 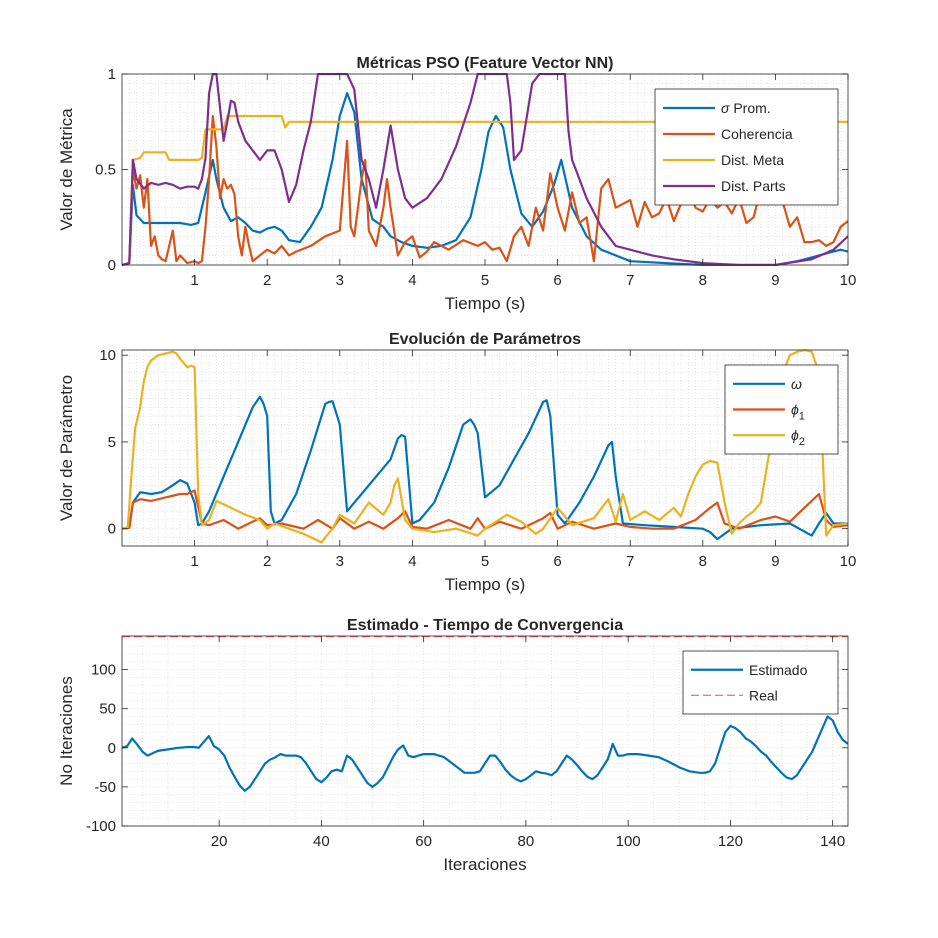 I want to click on legend-label-4: Dist. Parts, so click(x=753, y=186).